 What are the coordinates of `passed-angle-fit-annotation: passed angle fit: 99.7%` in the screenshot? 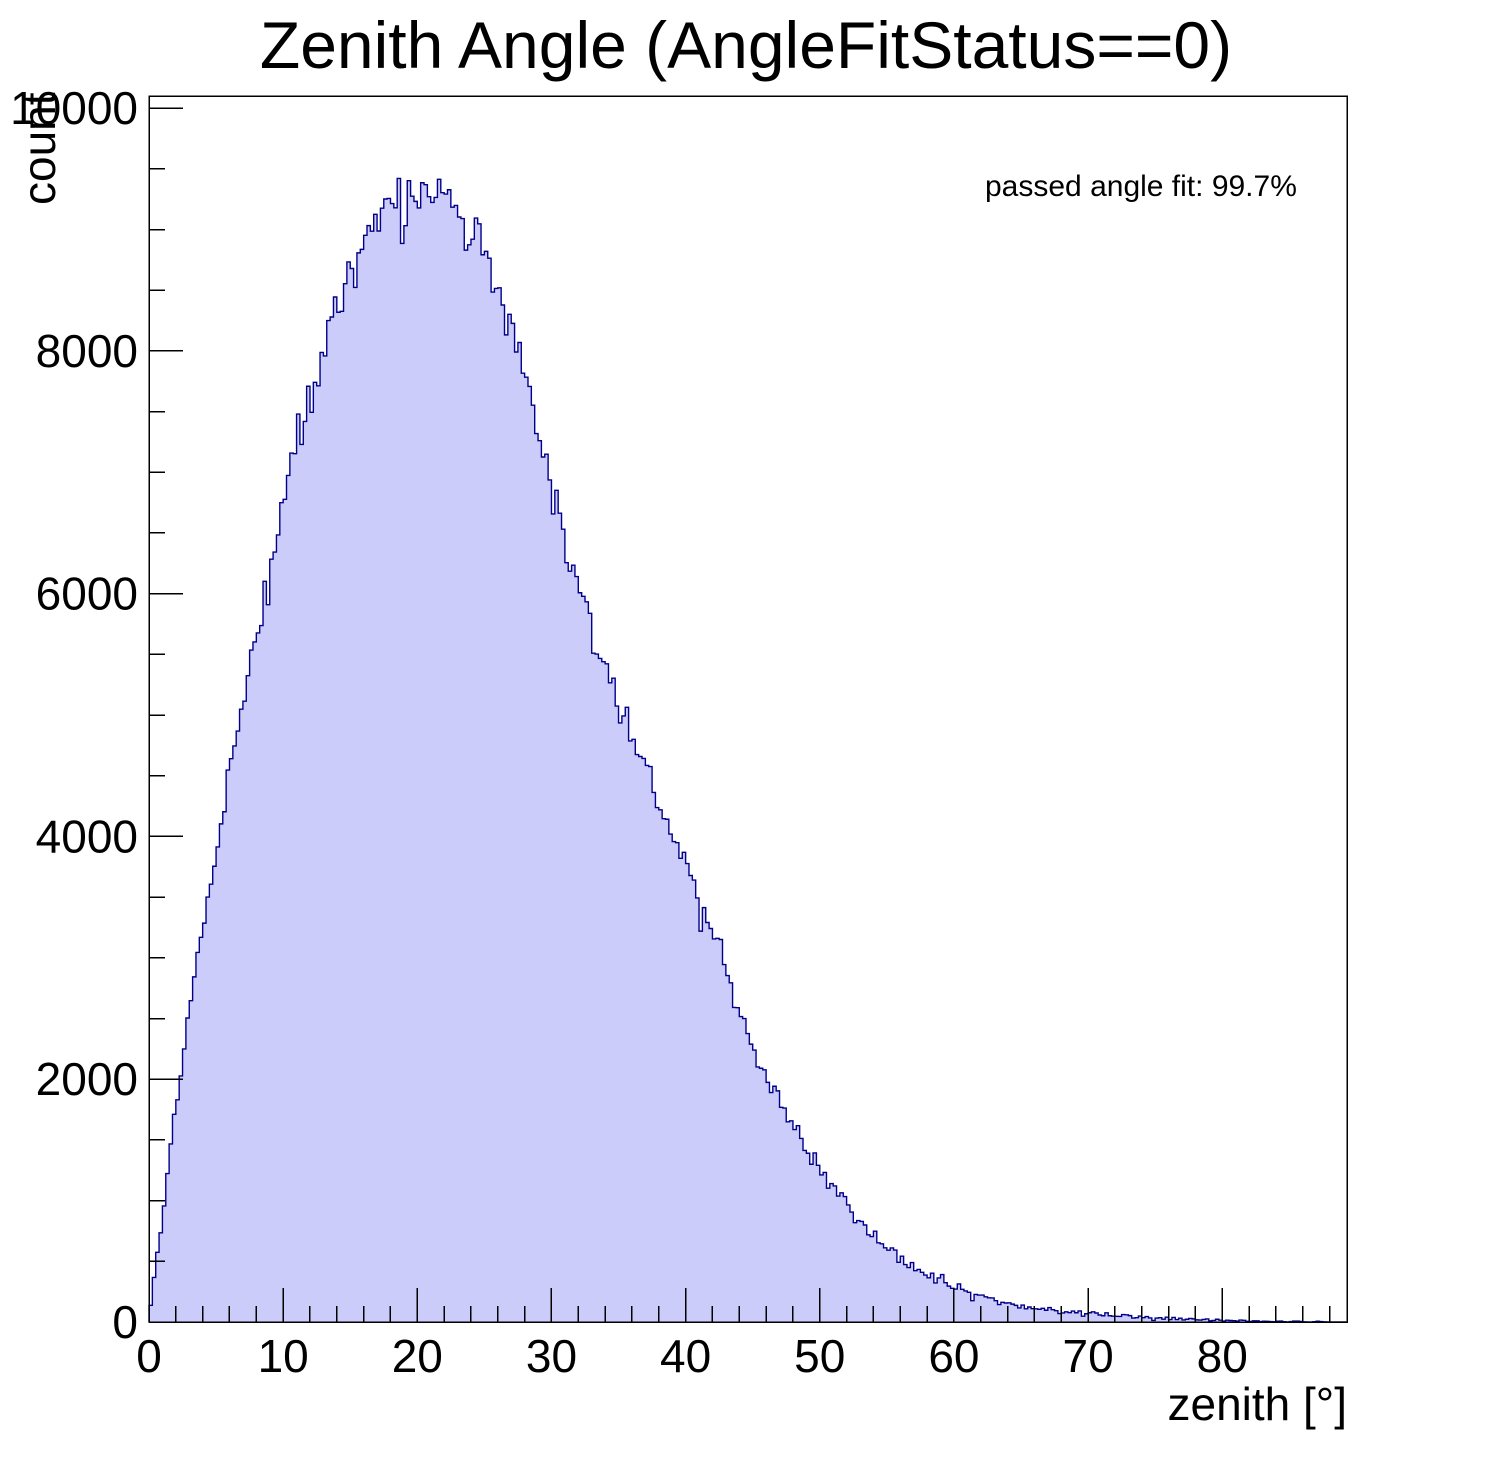 It's located at (1141, 186).